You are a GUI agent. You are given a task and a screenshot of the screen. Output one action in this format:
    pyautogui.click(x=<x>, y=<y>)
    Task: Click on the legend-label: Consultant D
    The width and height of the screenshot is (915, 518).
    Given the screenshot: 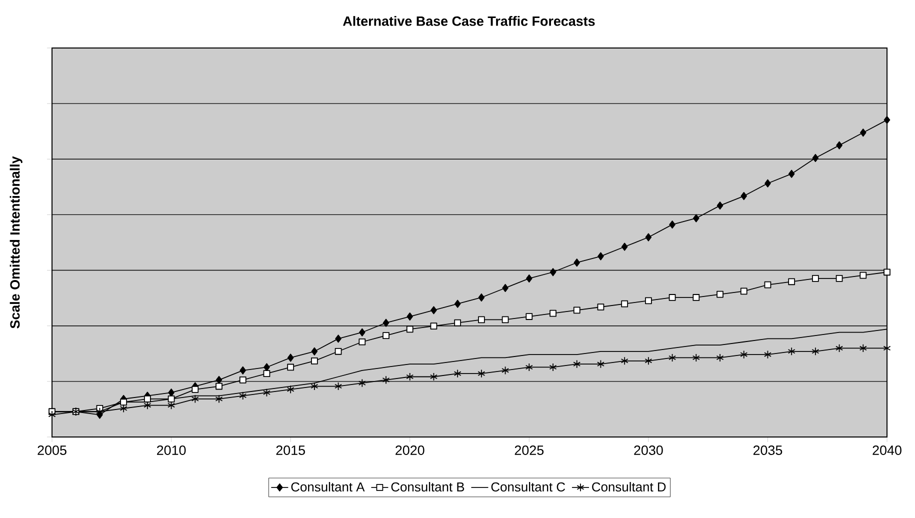 What is the action you would take?
    pyautogui.click(x=629, y=487)
    